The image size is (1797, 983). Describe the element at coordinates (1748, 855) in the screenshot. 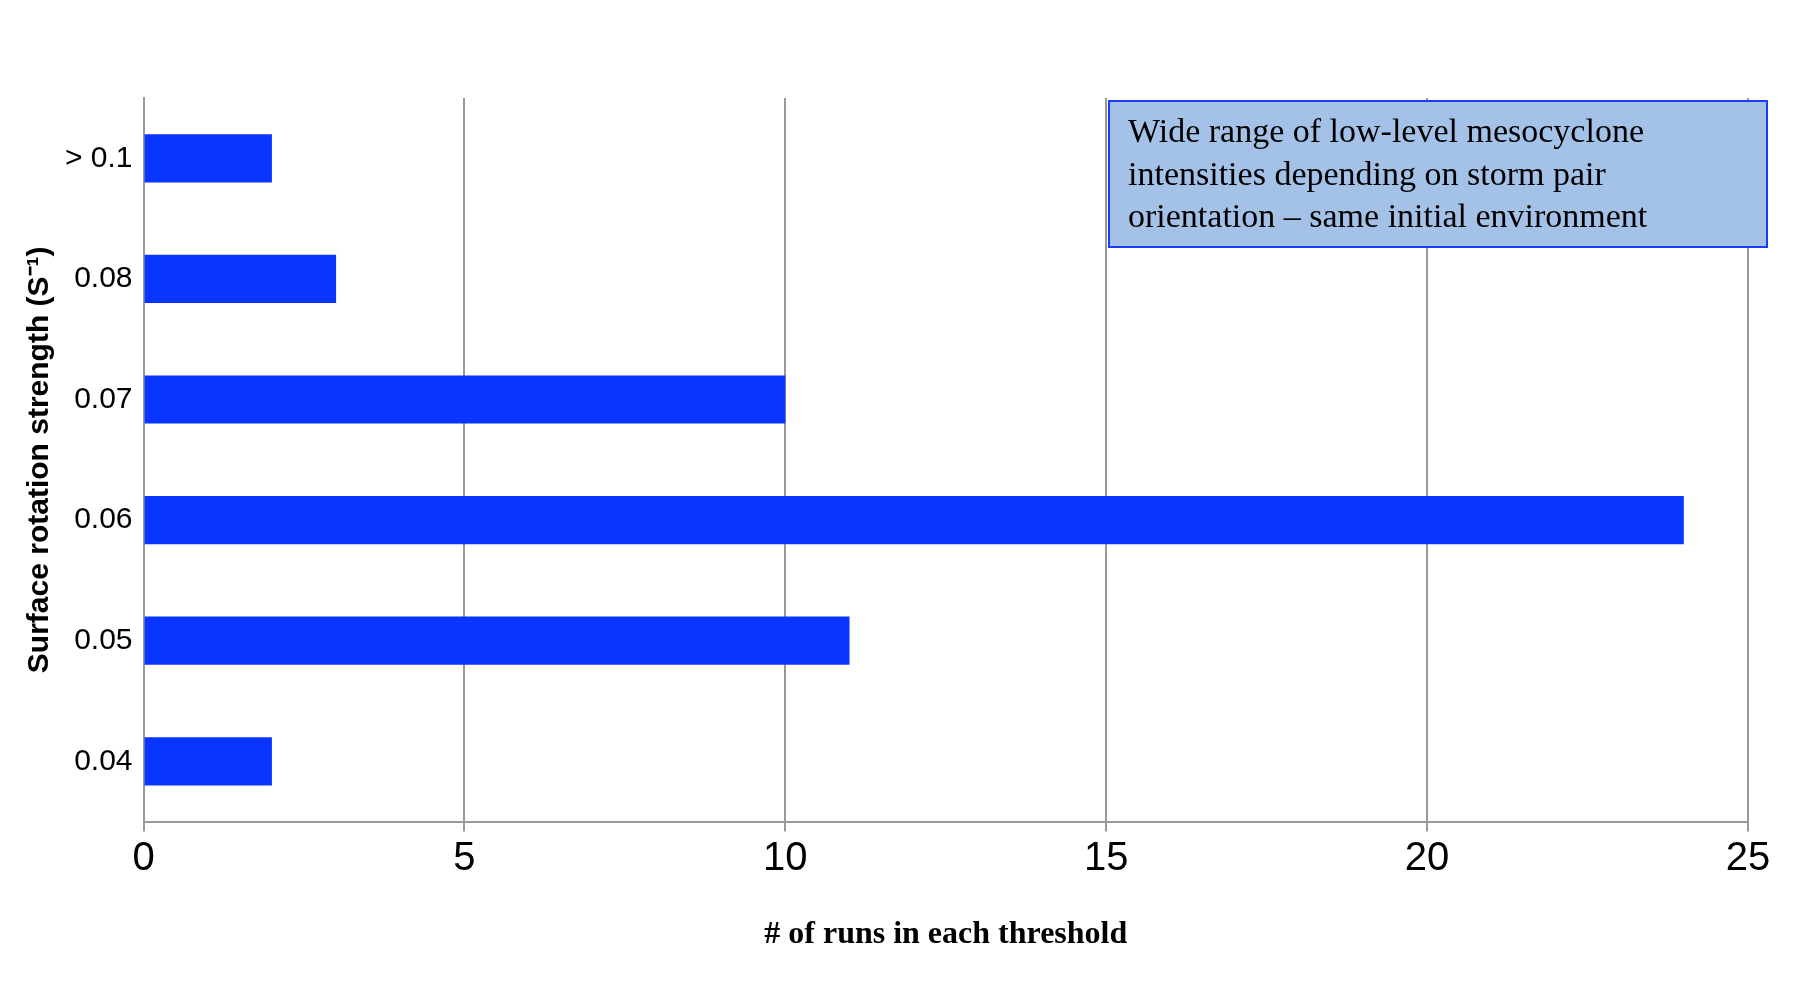

I see `x-tick-label: 25` at that location.